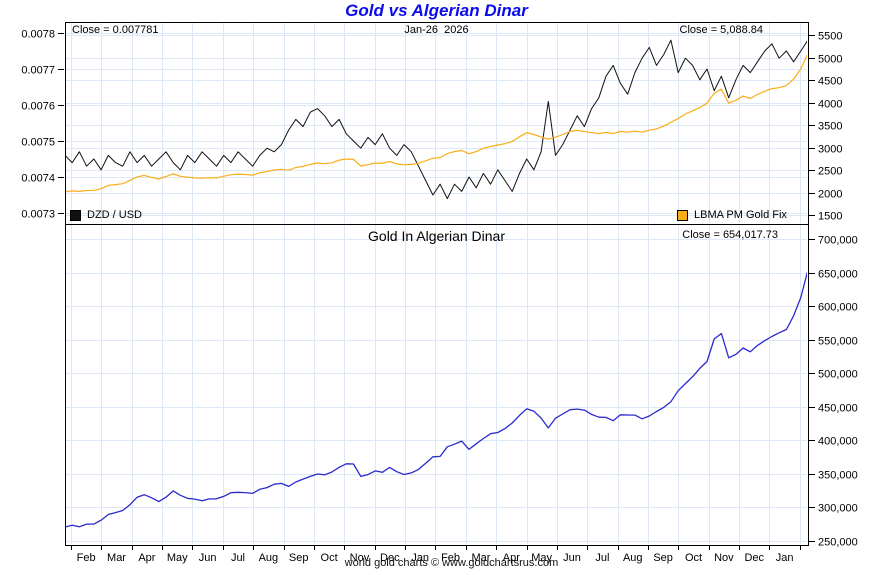 The height and width of the screenshot is (575, 890). What do you see at coordinates (436, 236) in the screenshot?
I see `bottom-panel-title: Gold In Algerian Dinar` at bounding box center [436, 236].